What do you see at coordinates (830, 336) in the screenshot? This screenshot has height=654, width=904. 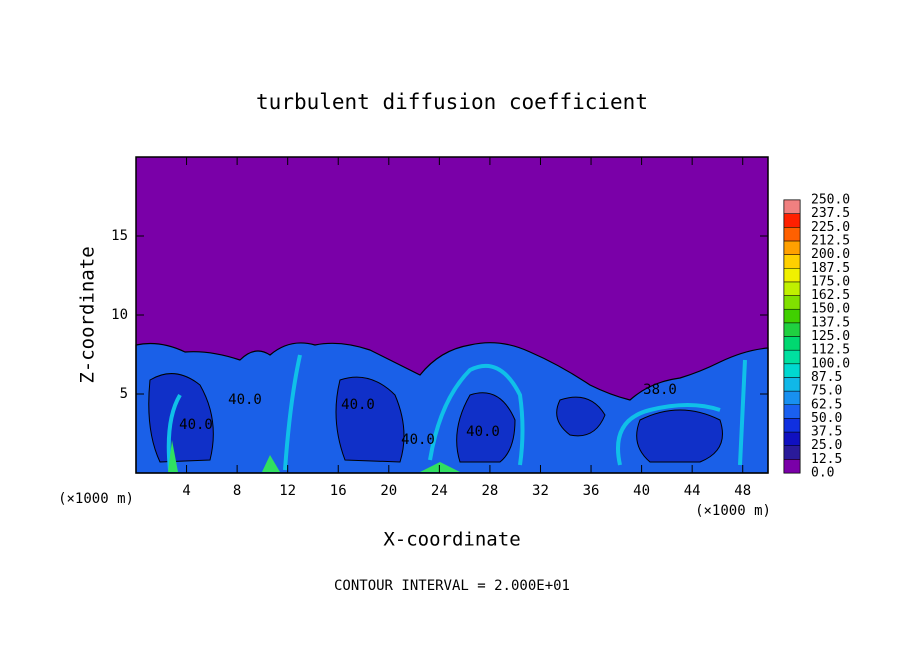 I see `colorbar-label: 125.0` at bounding box center [830, 336].